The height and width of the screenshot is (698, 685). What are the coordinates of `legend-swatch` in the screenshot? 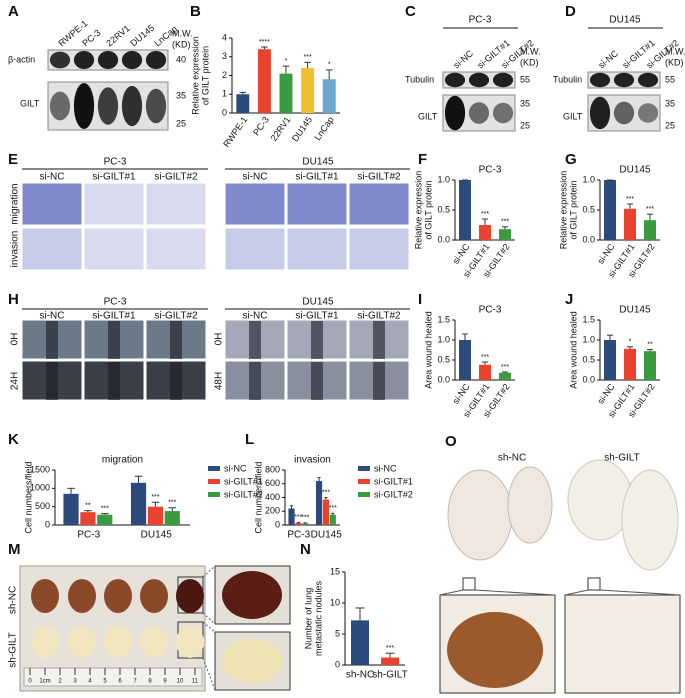 It's located at (364, 468).